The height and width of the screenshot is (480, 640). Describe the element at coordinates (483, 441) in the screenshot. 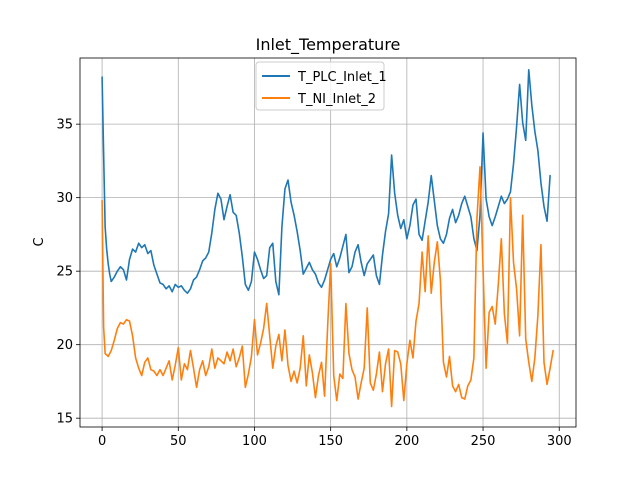

I see `x-tick-label: 250` at that location.